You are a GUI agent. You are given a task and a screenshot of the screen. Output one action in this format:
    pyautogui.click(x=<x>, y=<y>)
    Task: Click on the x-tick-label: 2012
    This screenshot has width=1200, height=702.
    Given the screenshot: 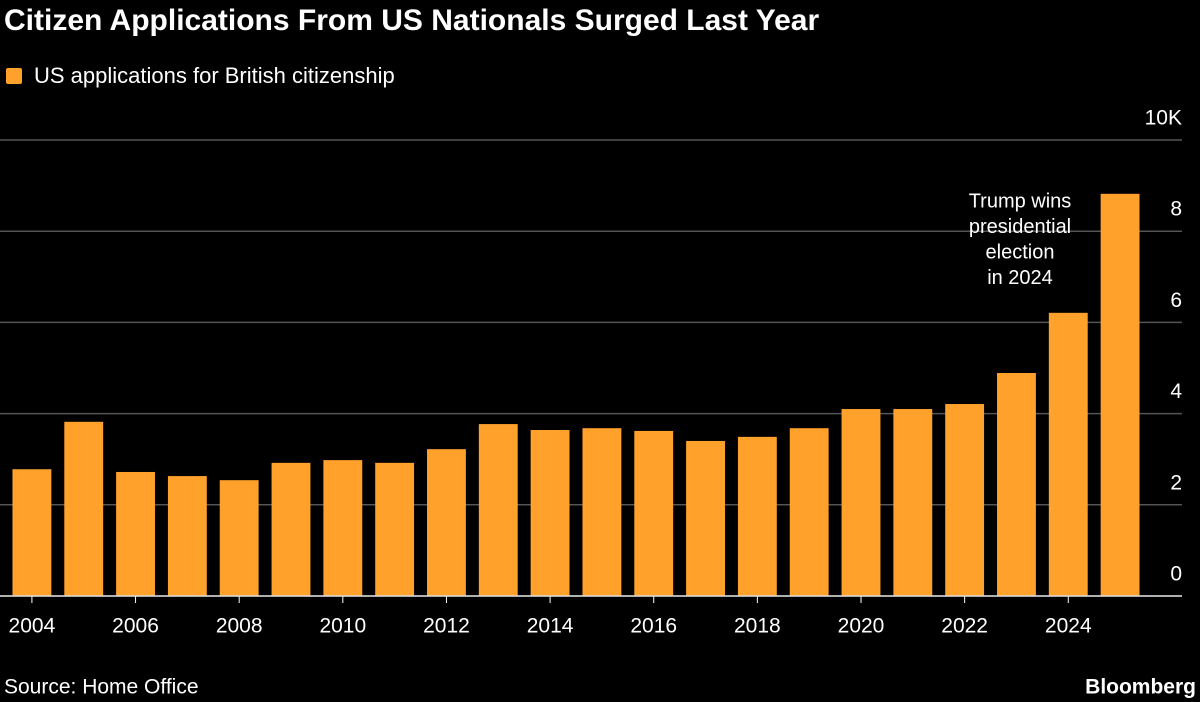 What is the action you would take?
    pyautogui.click(x=446, y=626)
    